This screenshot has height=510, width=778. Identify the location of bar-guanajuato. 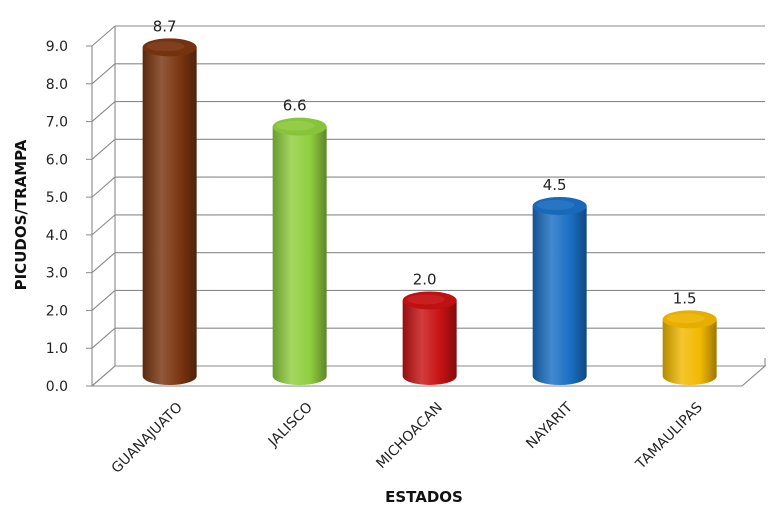
(169, 211).